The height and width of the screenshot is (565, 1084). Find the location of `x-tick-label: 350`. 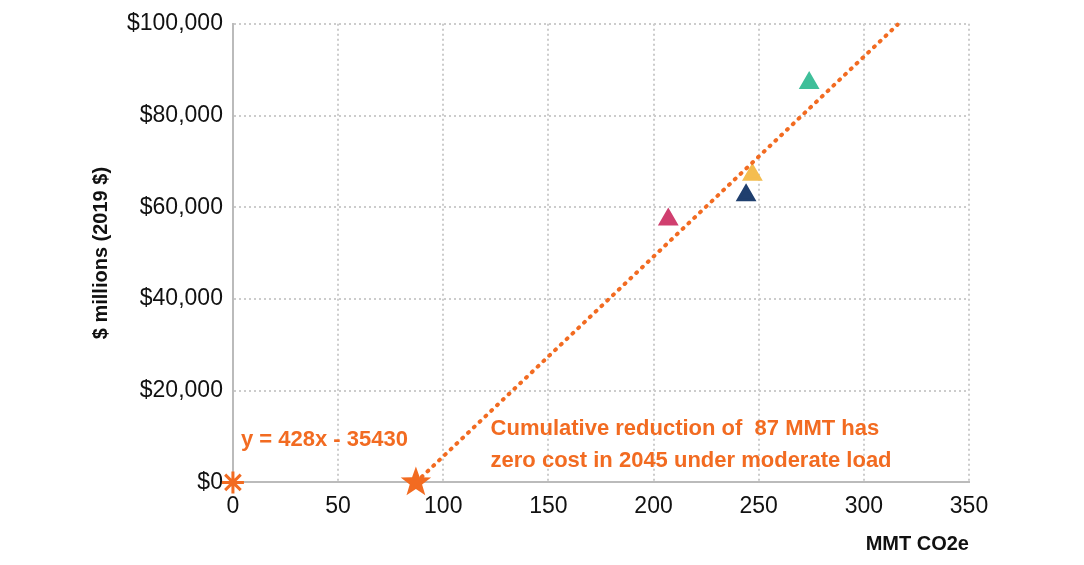

x-tick-label: 350 is located at coordinates (969, 504).